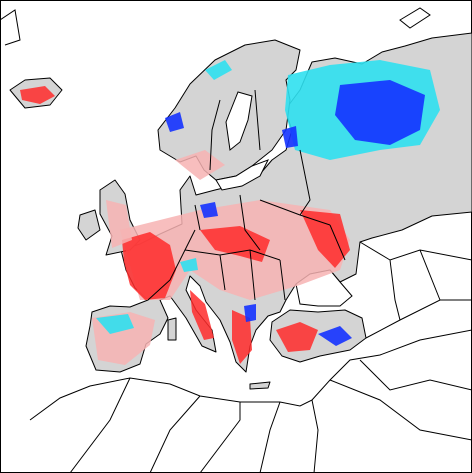 The height and width of the screenshot is (473, 472). I want to click on gulf-of-bothnia, so click(239, 121).